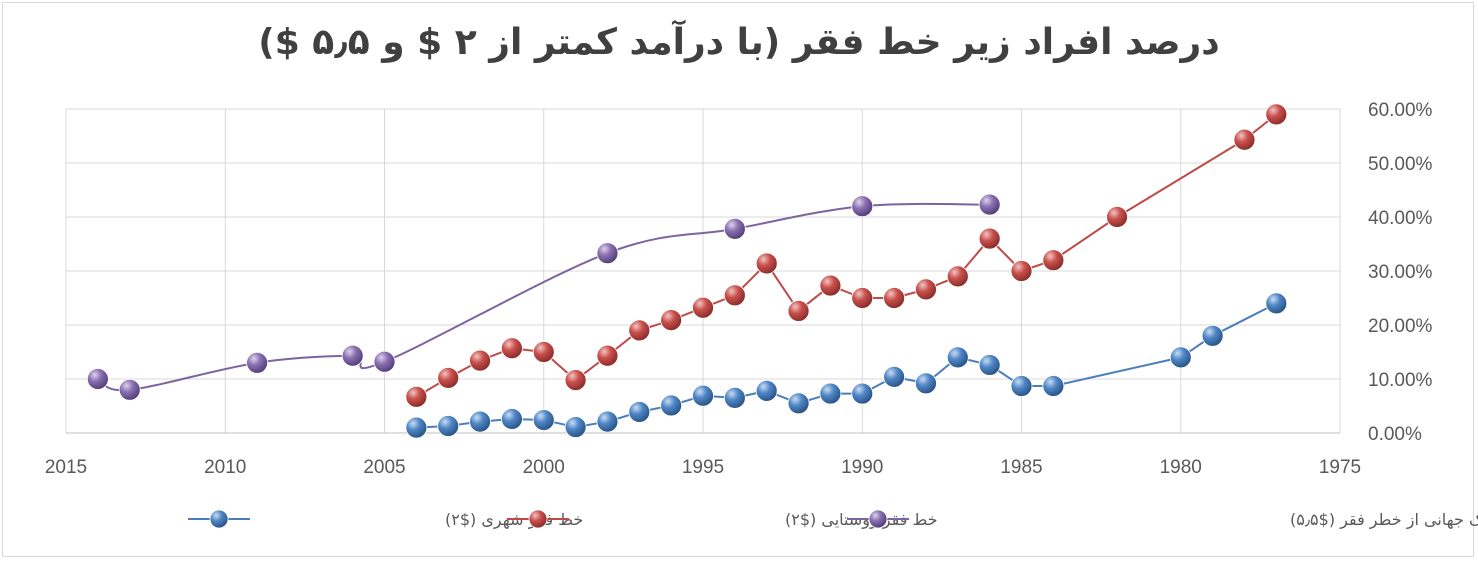  What do you see at coordinates (1400, 218) in the screenshot?
I see `y-tick-label: 40.00%` at bounding box center [1400, 218].